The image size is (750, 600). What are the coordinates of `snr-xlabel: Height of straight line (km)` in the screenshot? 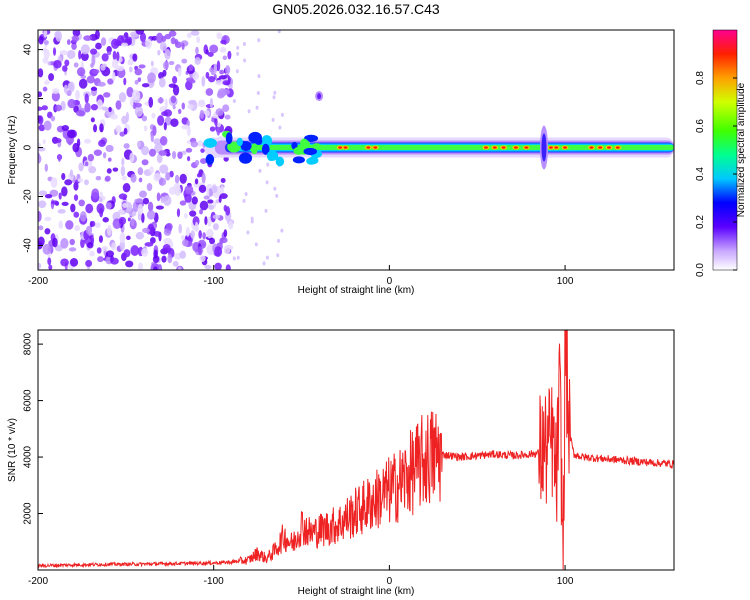 It's located at (356, 591).